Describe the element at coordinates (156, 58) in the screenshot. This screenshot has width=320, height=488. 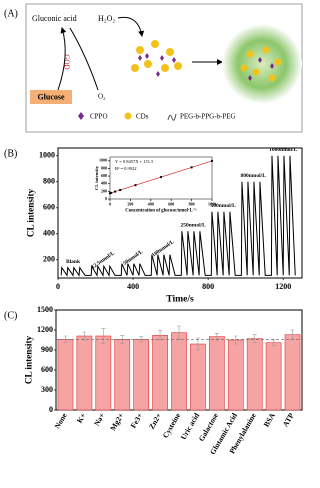
I see `nanoparticles` at that location.